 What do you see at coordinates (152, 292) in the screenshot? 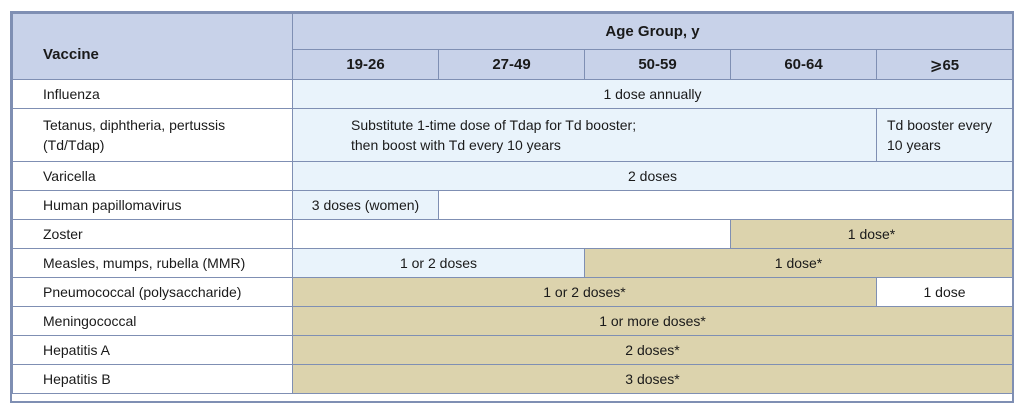
I see `vaccine-name-pneumococcal: Pneumococcal (polysaccharide)` at bounding box center [152, 292].